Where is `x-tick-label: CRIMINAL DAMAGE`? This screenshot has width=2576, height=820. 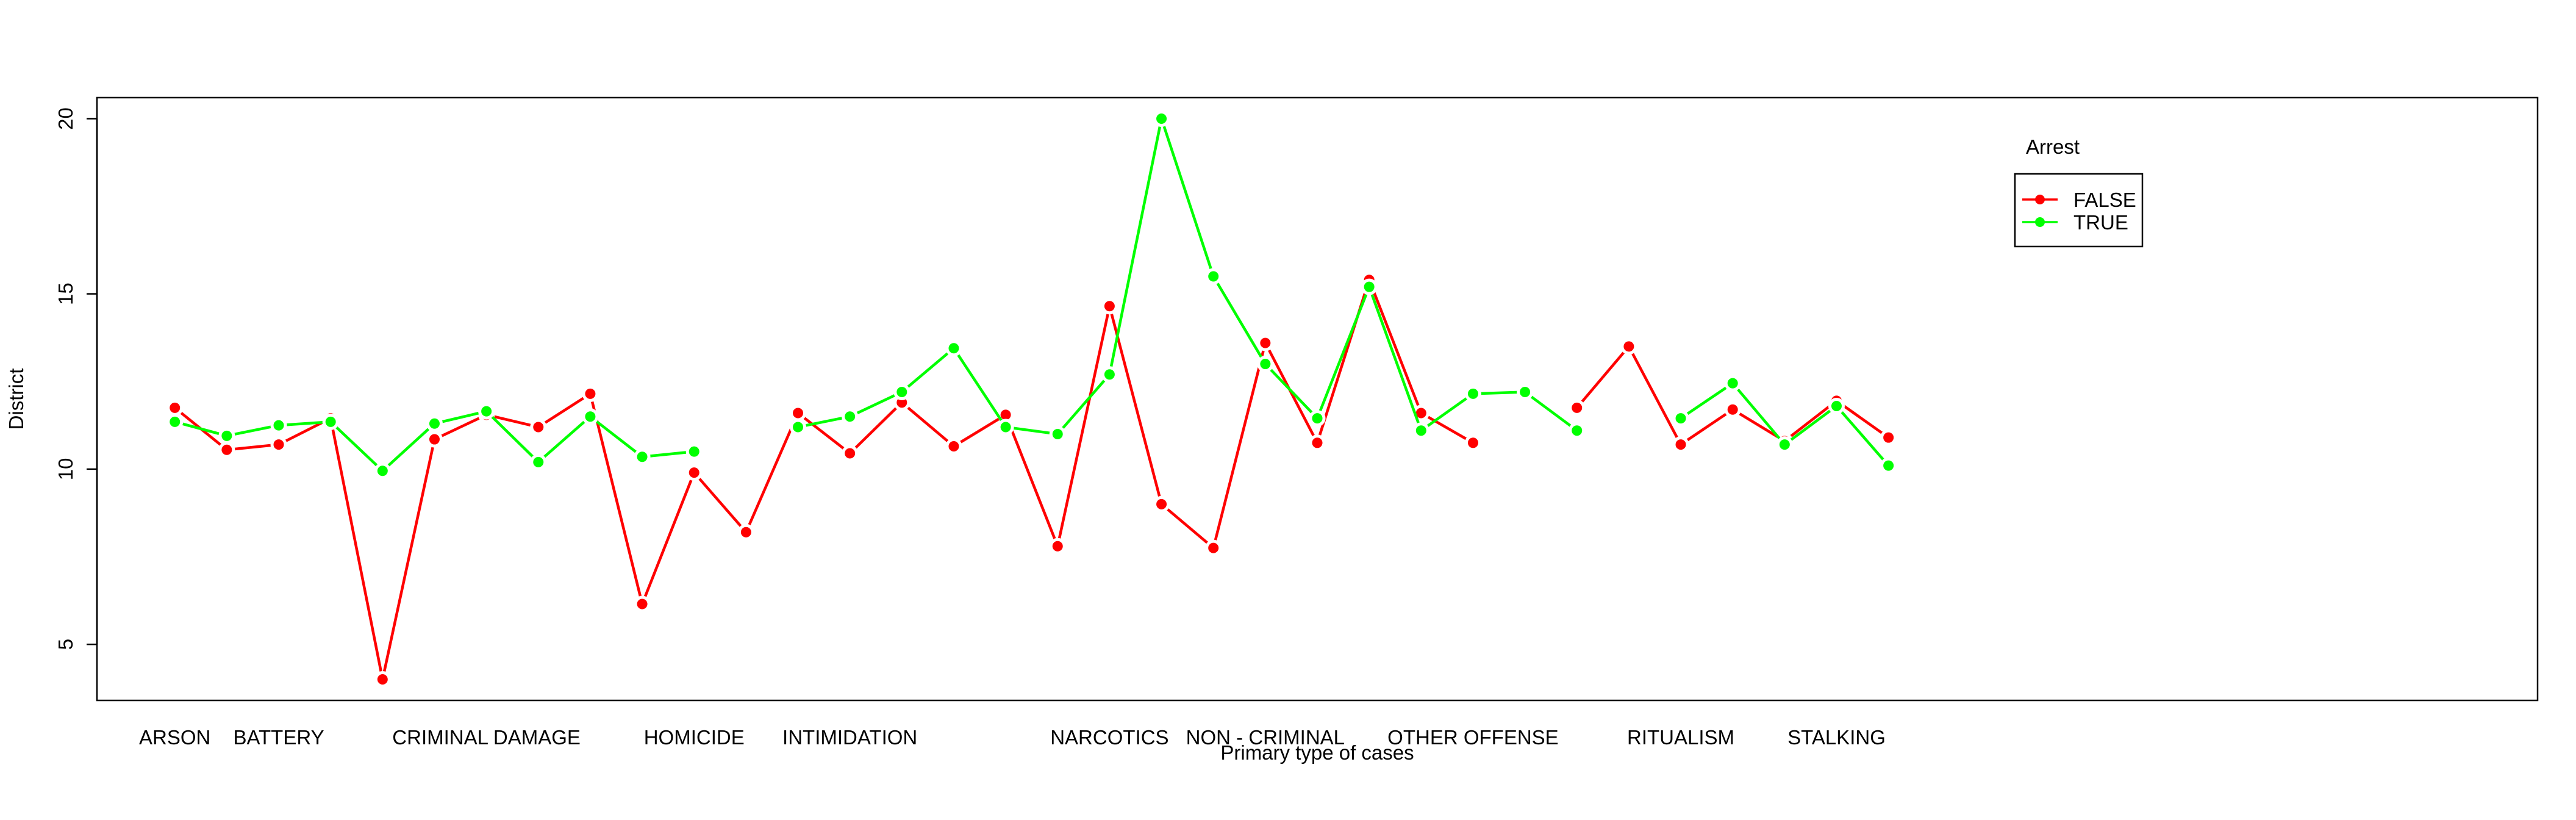 x-tick-label: CRIMINAL DAMAGE is located at coordinates (486, 737).